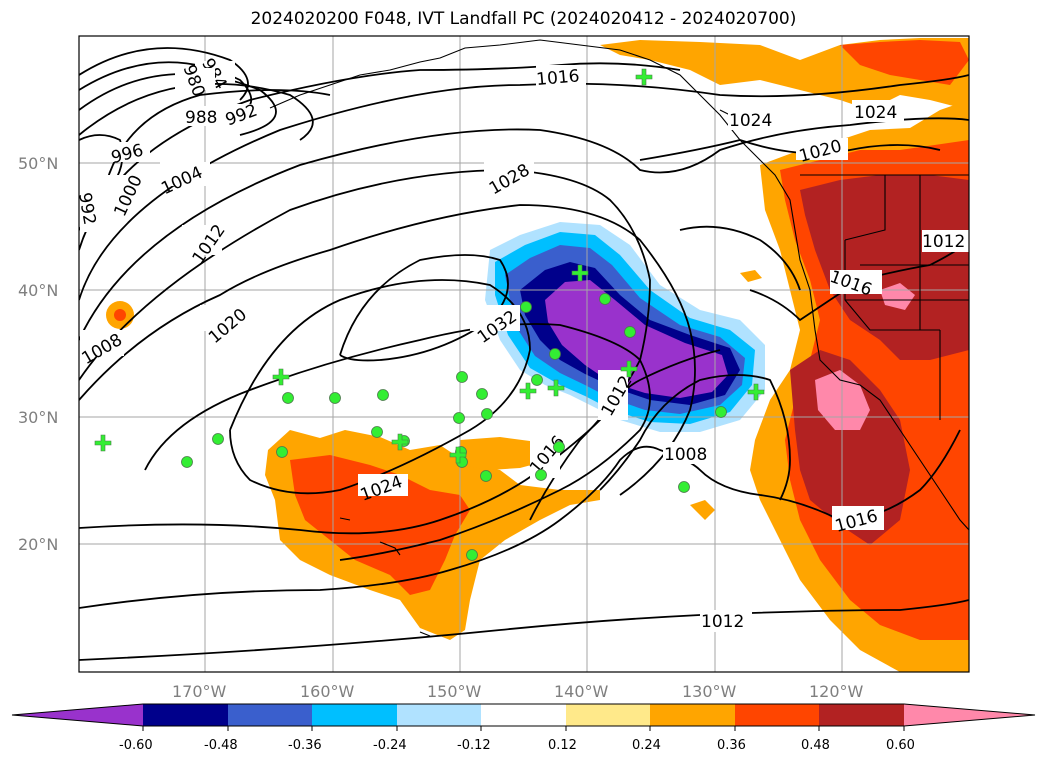 The height and width of the screenshot is (765, 1047). Describe the element at coordinates (685, 455) in the screenshot. I see `contour-label: 1008` at that location.